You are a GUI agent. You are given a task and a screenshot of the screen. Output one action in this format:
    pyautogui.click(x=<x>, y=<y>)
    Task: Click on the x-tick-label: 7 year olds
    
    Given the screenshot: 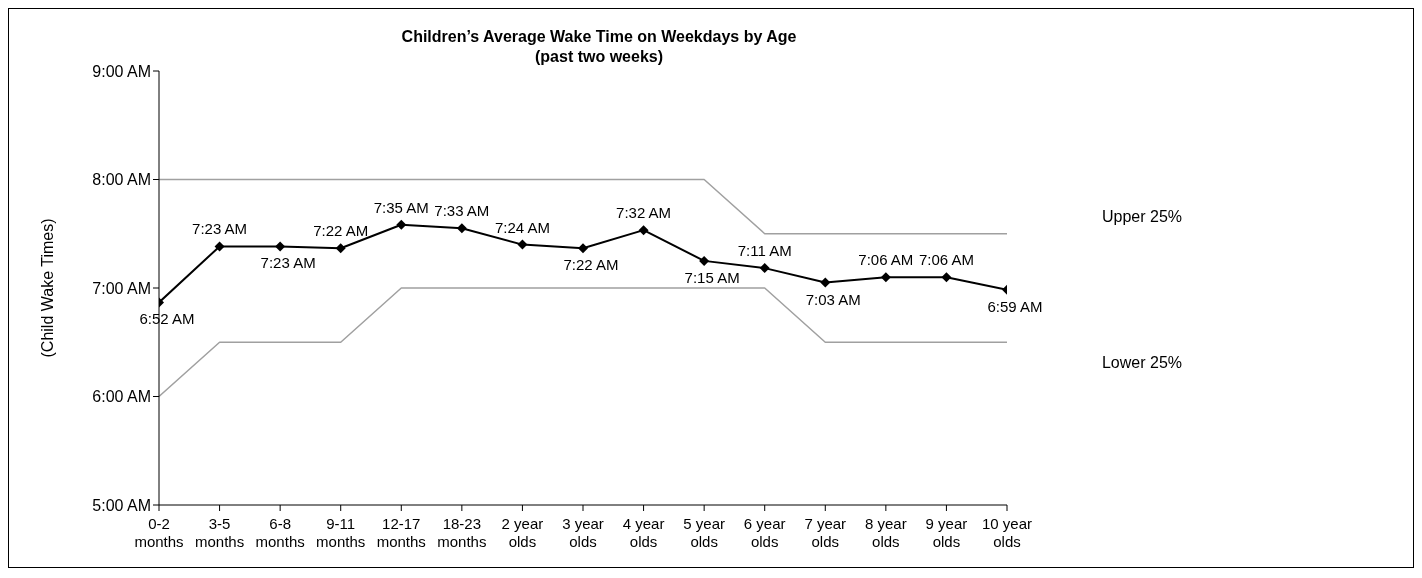 What is the action you would take?
    pyautogui.click(x=825, y=532)
    